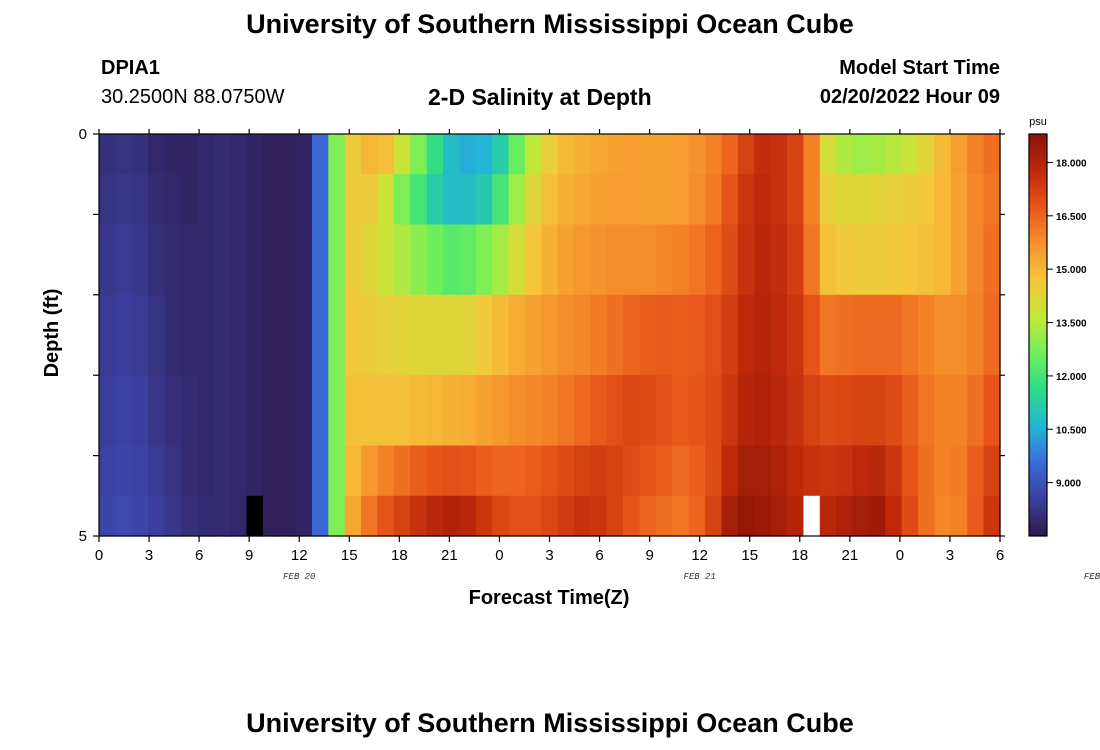 This screenshot has width=1100, height=750. What do you see at coordinates (1038, 335) in the screenshot?
I see `colorbar-scale` at bounding box center [1038, 335].